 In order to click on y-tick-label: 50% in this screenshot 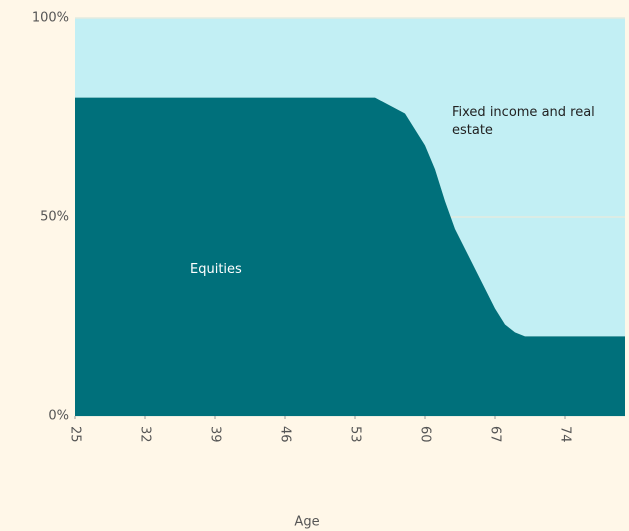, I will do `click(54, 217)`.